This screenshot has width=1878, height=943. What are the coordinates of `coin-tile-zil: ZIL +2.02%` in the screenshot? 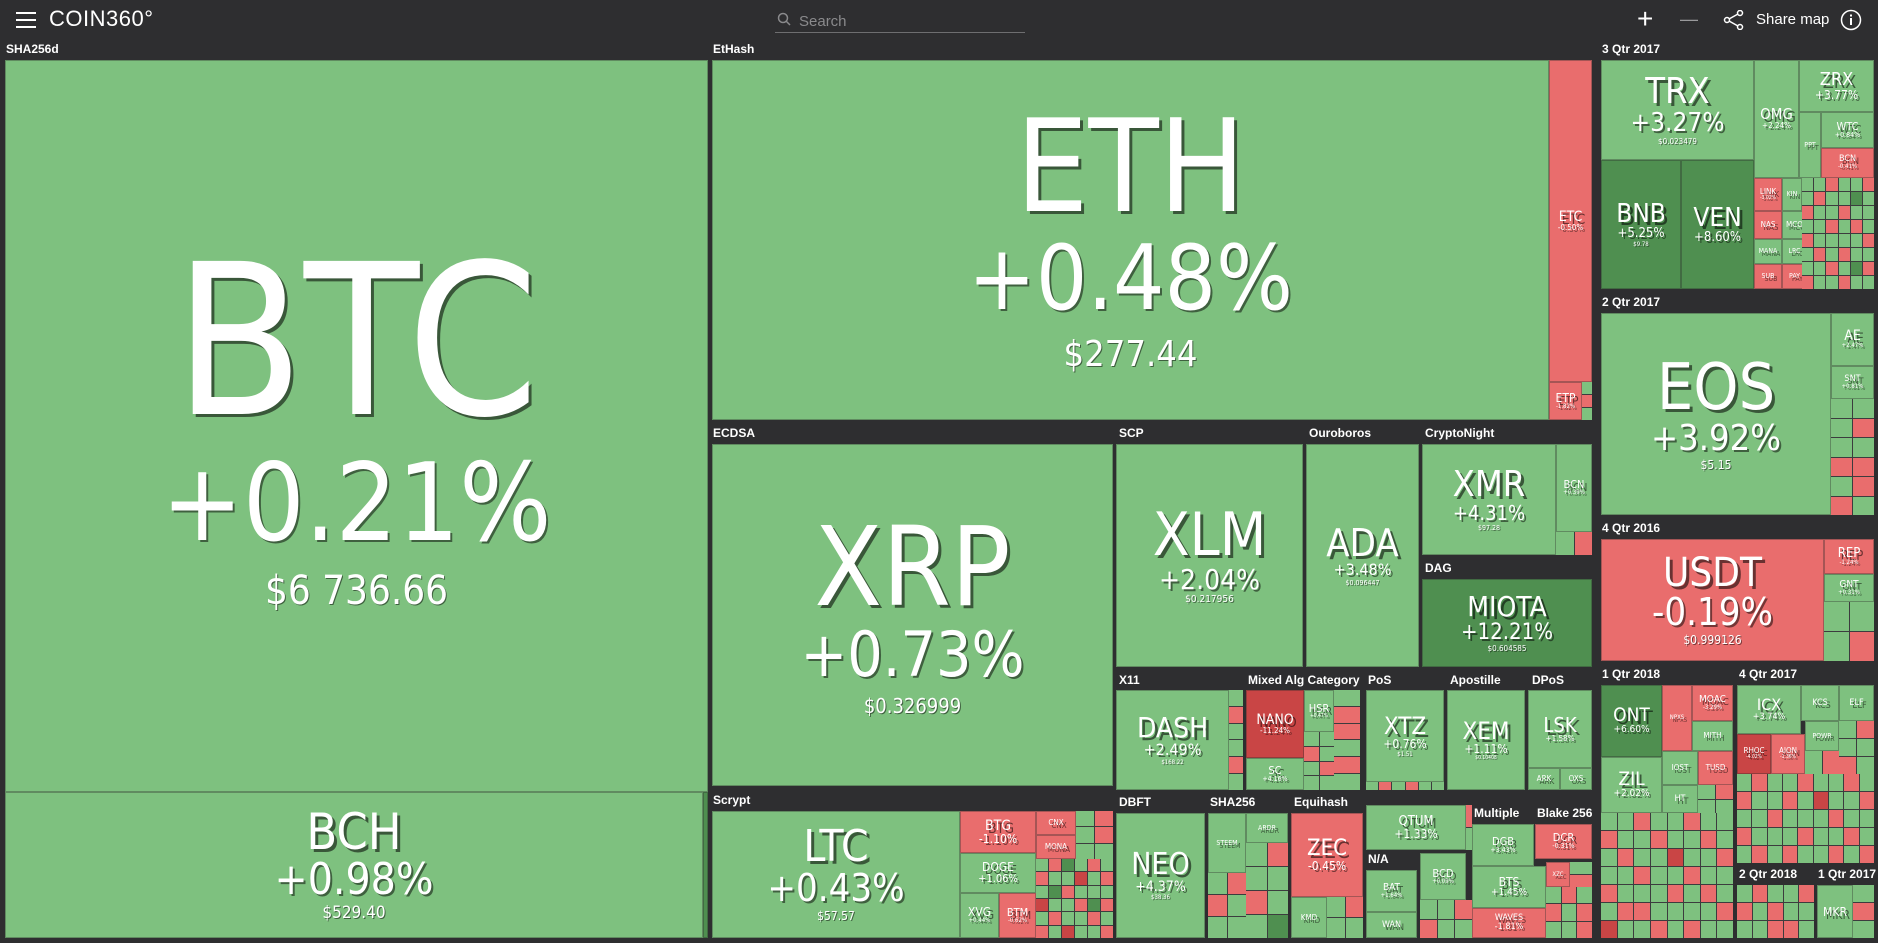 It's located at (1631, 785).